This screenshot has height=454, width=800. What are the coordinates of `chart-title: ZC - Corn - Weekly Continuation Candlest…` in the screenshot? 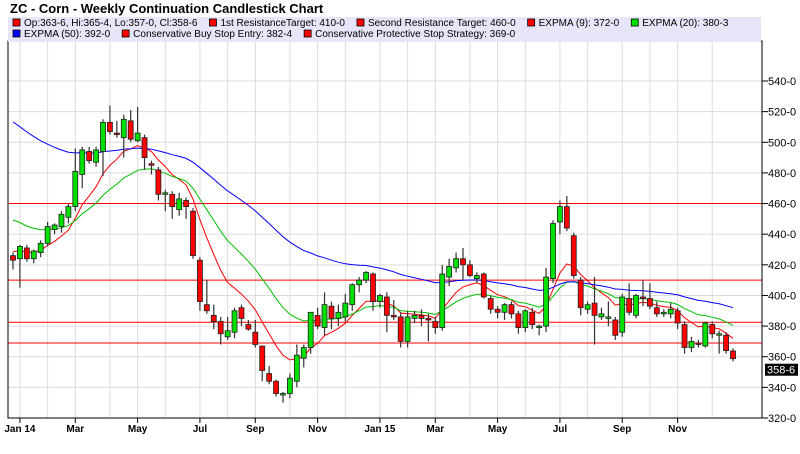 It's located at (167, 8).